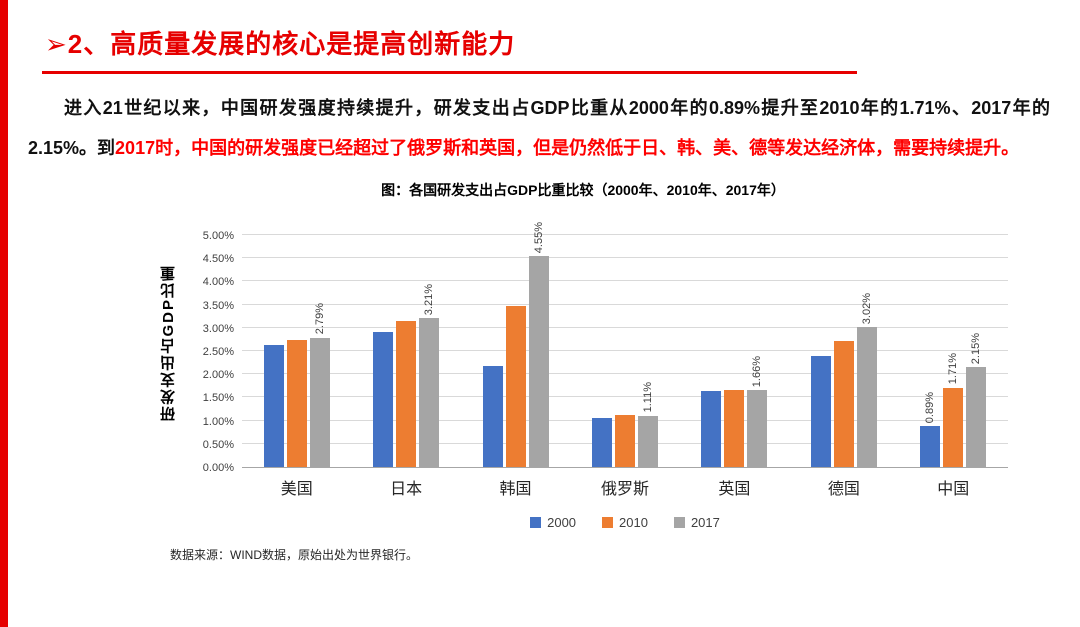 This screenshot has width=1080, height=627. Describe the element at coordinates (633, 522) in the screenshot. I see `legend-label: 2010` at that location.